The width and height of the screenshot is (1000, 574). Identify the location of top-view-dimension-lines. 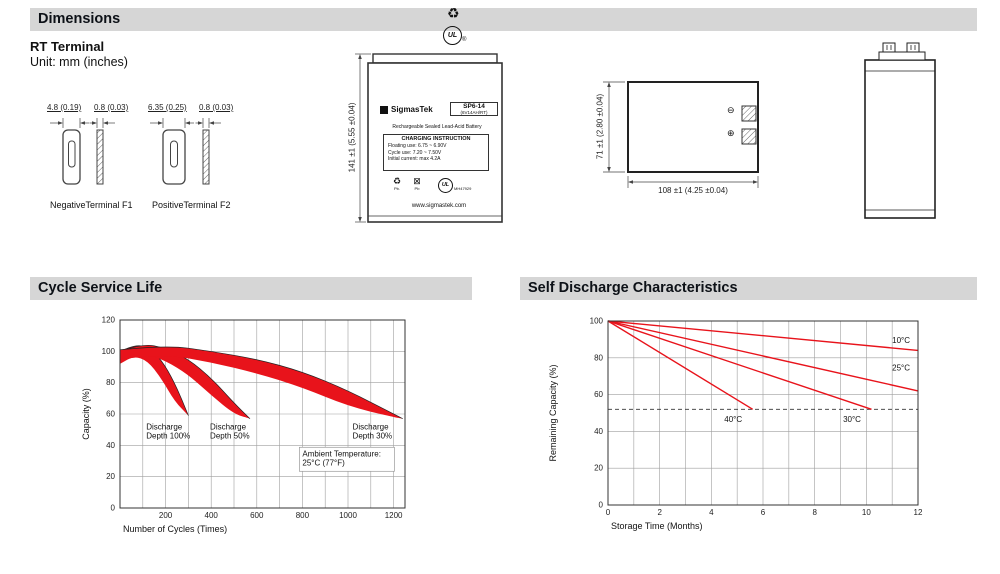
(681, 134).